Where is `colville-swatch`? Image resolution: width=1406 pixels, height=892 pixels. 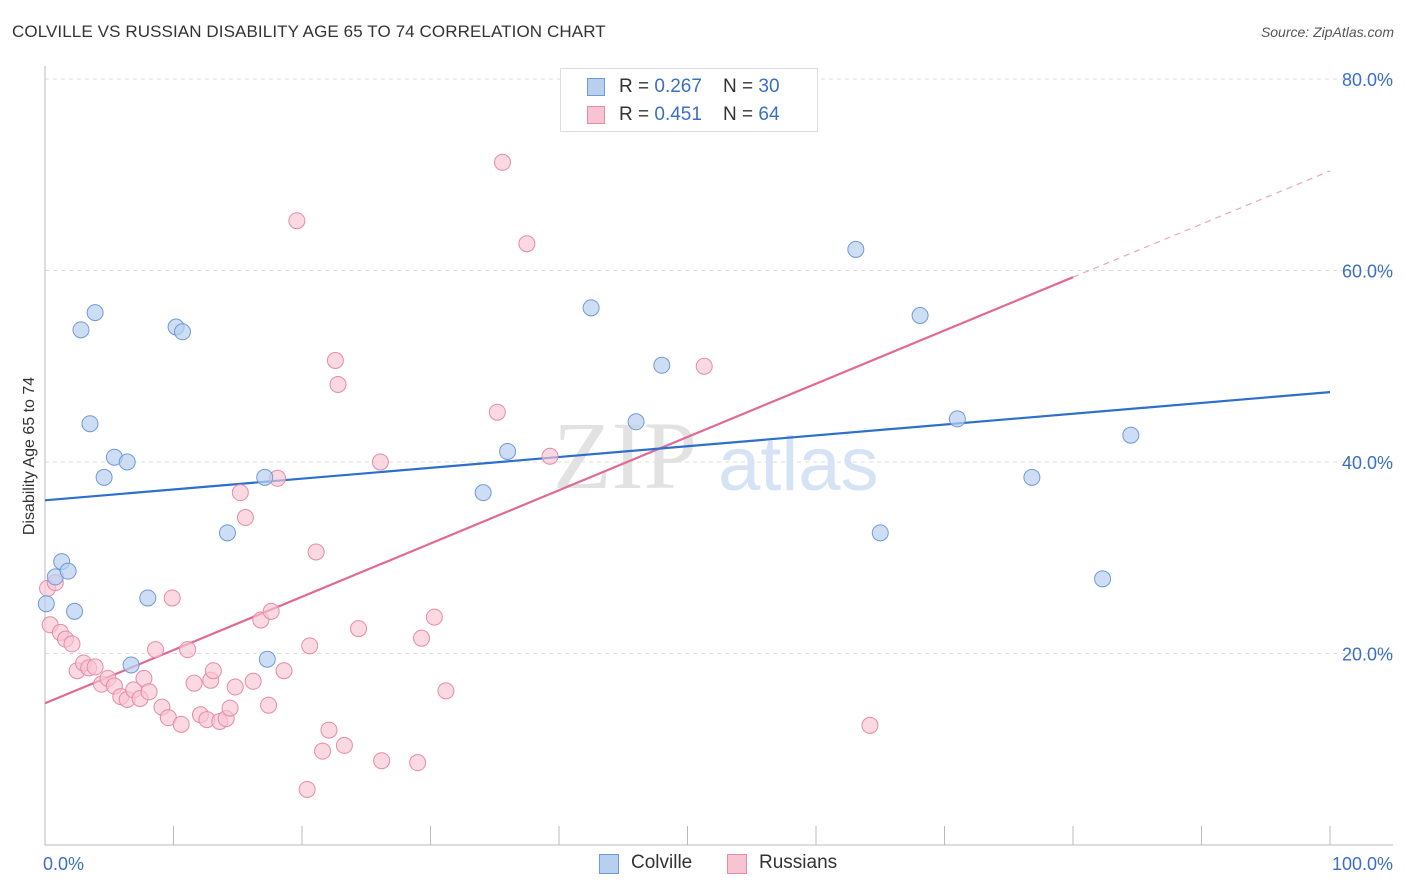 colville-swatch is located at coordinates (596, 87).